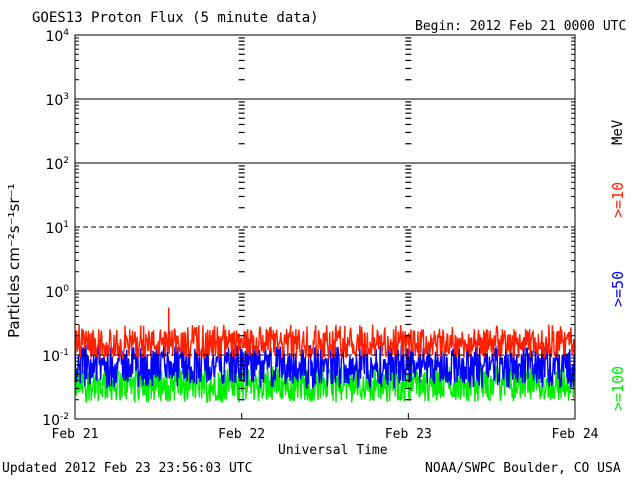  I want to click on y-tick-label-0: 104, so click(57, 36).